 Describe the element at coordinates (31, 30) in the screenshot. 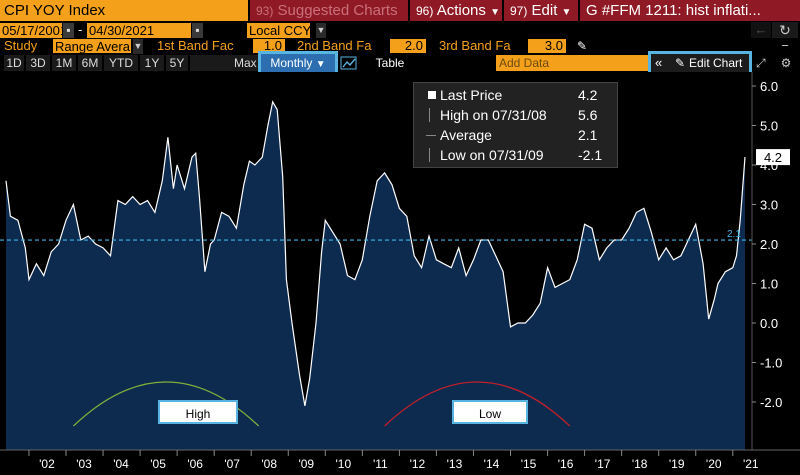

I see `start-date-field: 05/17/2001` at that location.